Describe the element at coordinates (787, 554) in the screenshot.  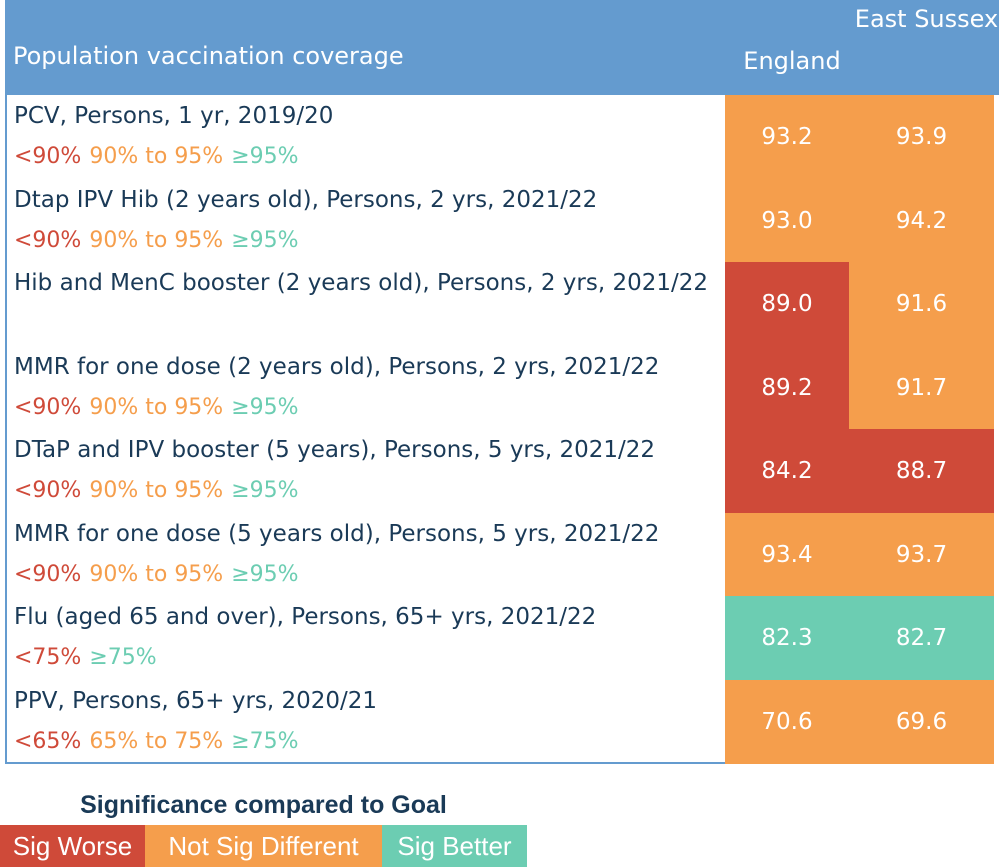
I see `value-cell-england: 93.4` at that location.